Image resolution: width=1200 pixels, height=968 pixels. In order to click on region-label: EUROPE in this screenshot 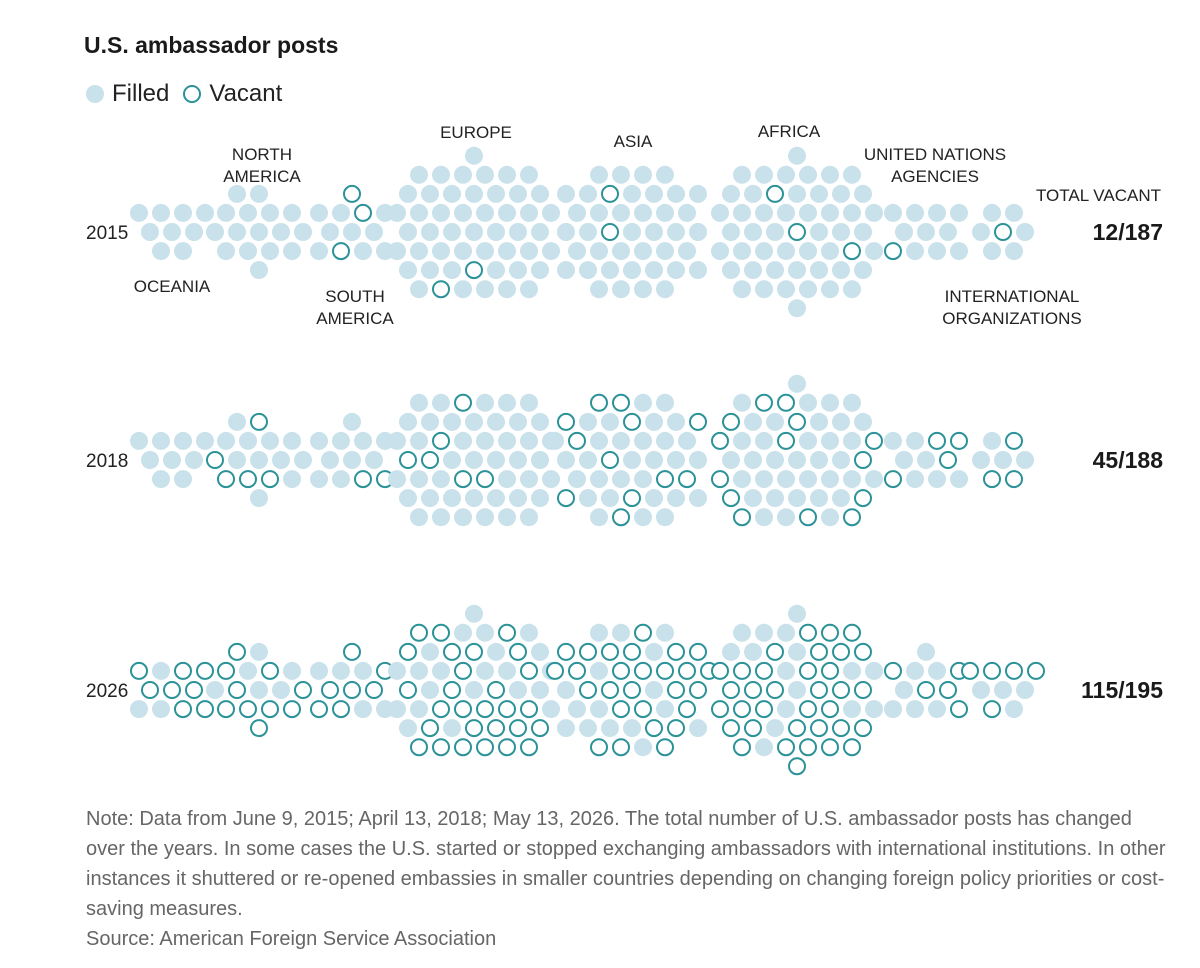, I will do `click(476, 132)`.